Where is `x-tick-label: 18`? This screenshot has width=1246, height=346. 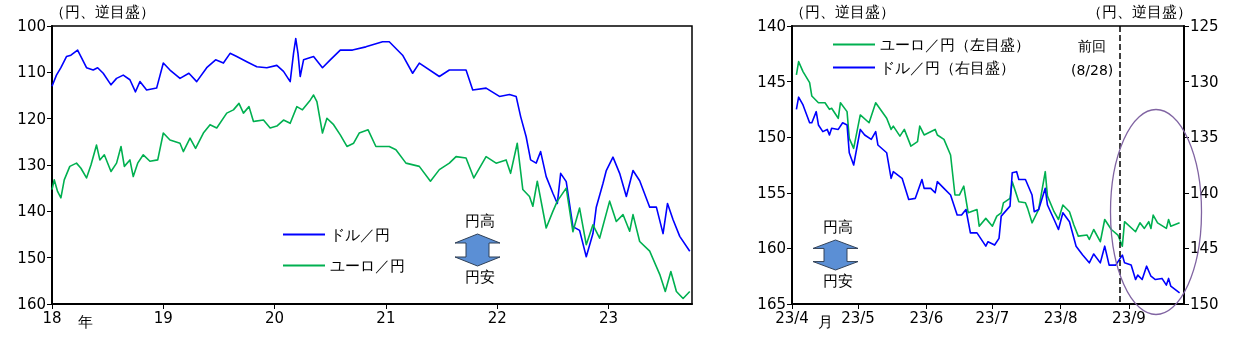 x-tick-label: 18 is located at coordinates (52, 317).